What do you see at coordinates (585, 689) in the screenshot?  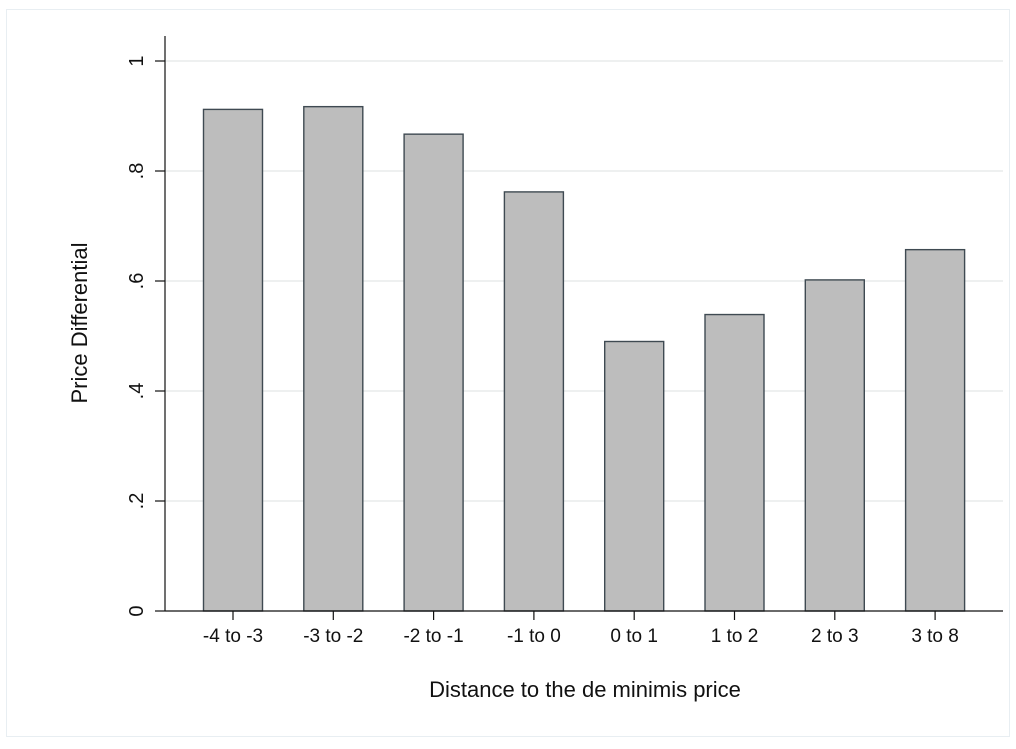 I see `x-axis-label: Distance to the de minimis price` at bounding box center [585, 689].